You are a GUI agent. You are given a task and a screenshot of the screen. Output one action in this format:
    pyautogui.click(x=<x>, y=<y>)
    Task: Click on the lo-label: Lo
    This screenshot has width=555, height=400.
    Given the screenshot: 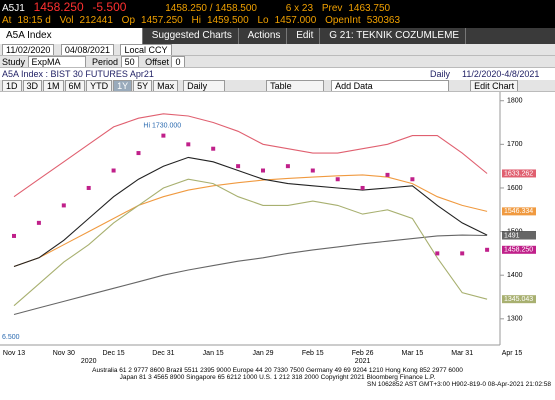 What is the action you would take?
    pyautogui.click(x=263, y=20)
    